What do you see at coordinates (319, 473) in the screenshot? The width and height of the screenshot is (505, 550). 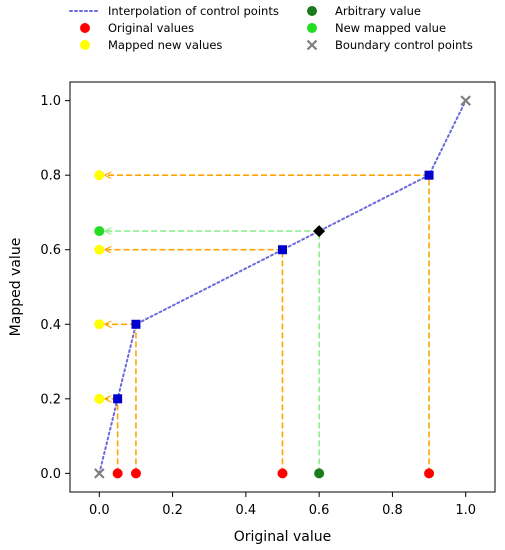 I see `arbitrary-value-point` at bounding box center [319, 473].